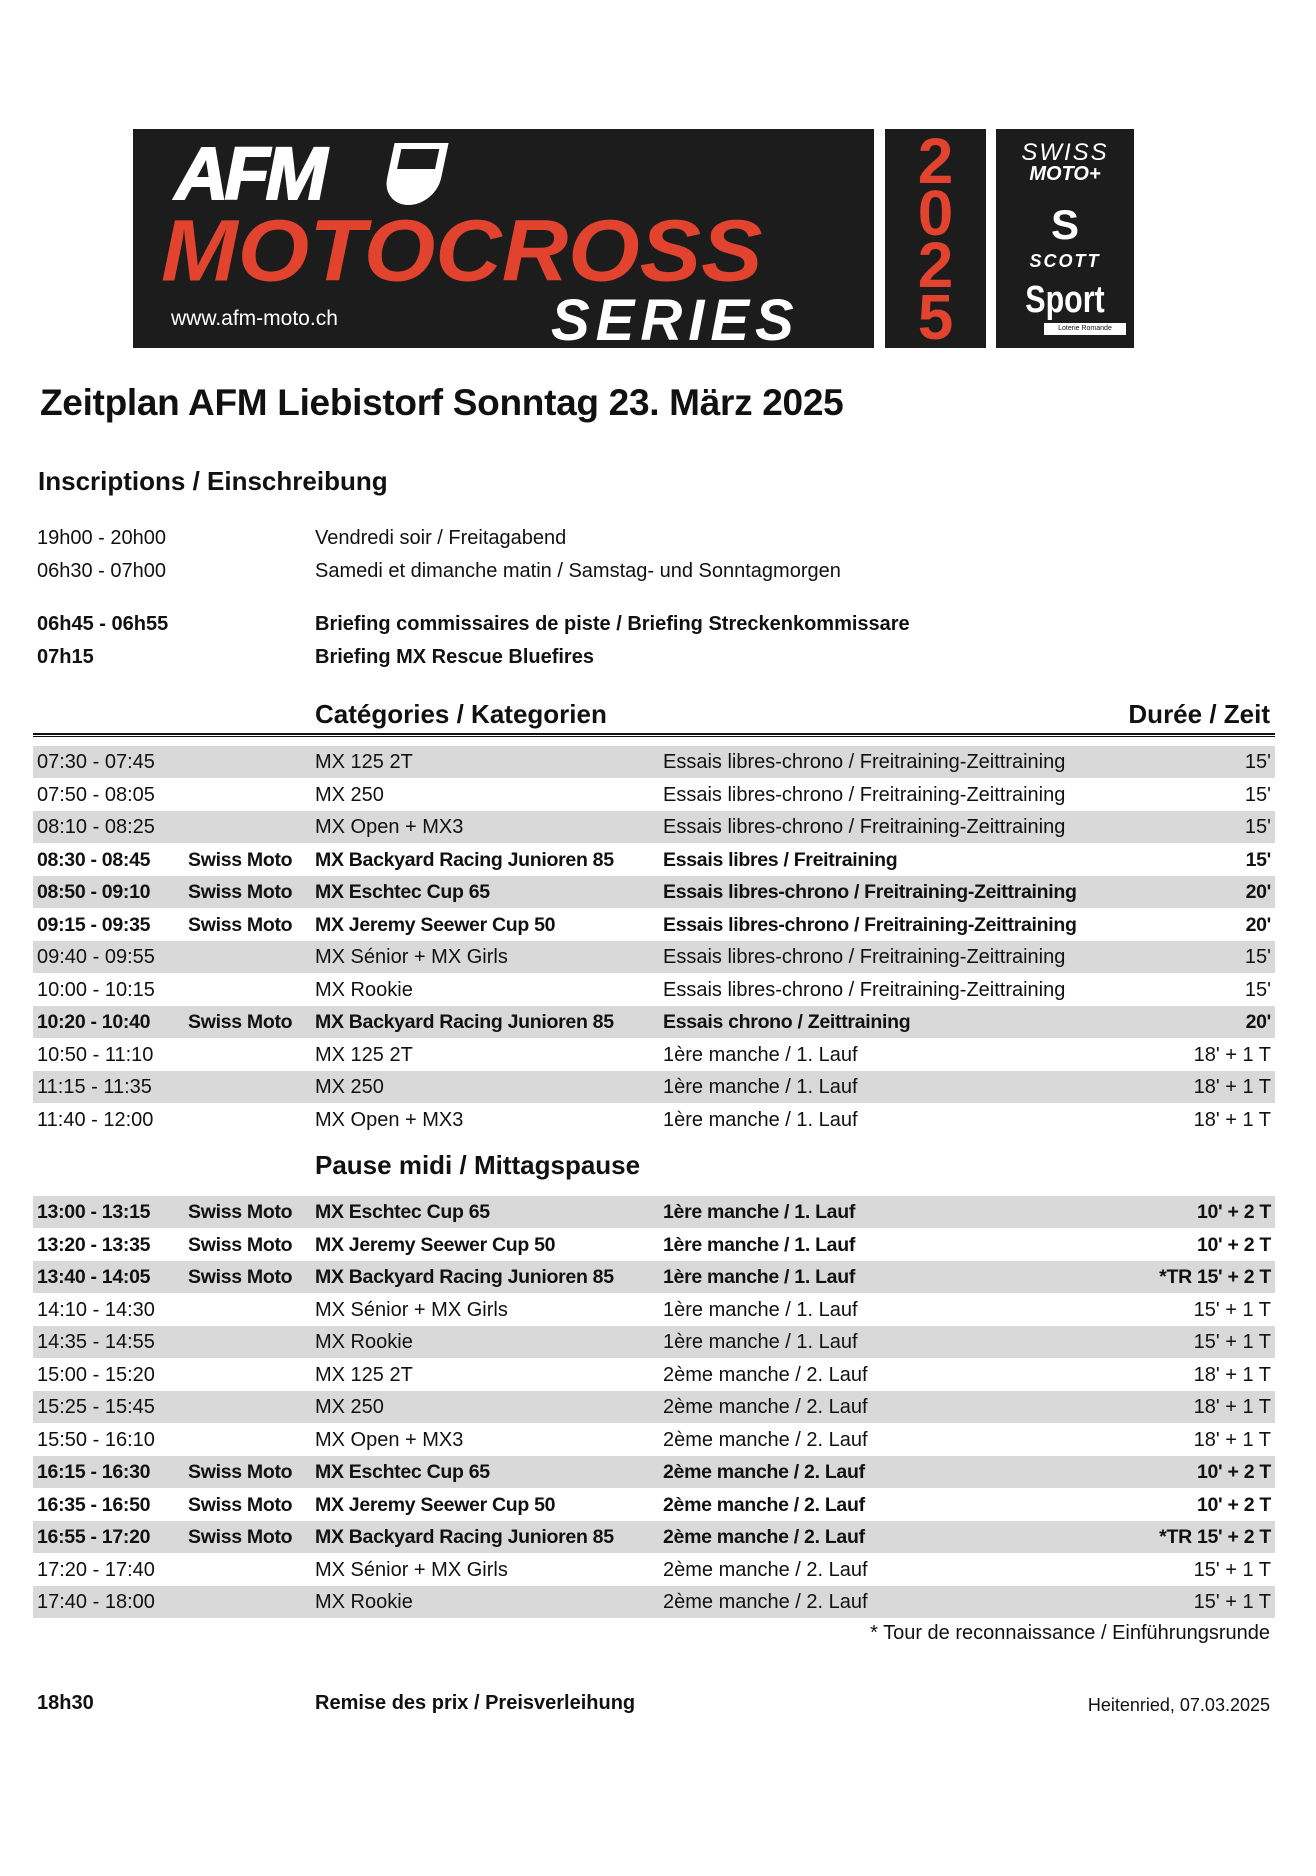  What do you see at coordinates (102, 538) in the screenshot?
I see `registration-time: 19h00 - 20h00` at bounding box center [102, 538].